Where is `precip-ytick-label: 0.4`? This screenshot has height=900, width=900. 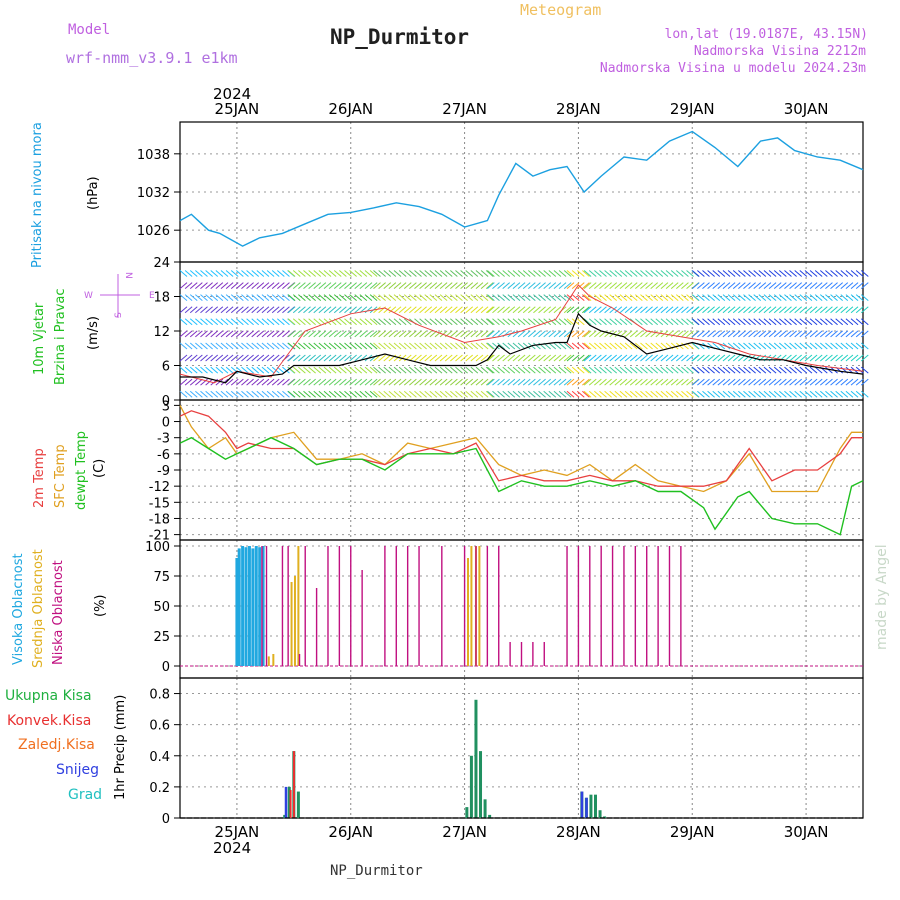 precip-ytick-label: 0.4 is located at coordinates (159, 757).